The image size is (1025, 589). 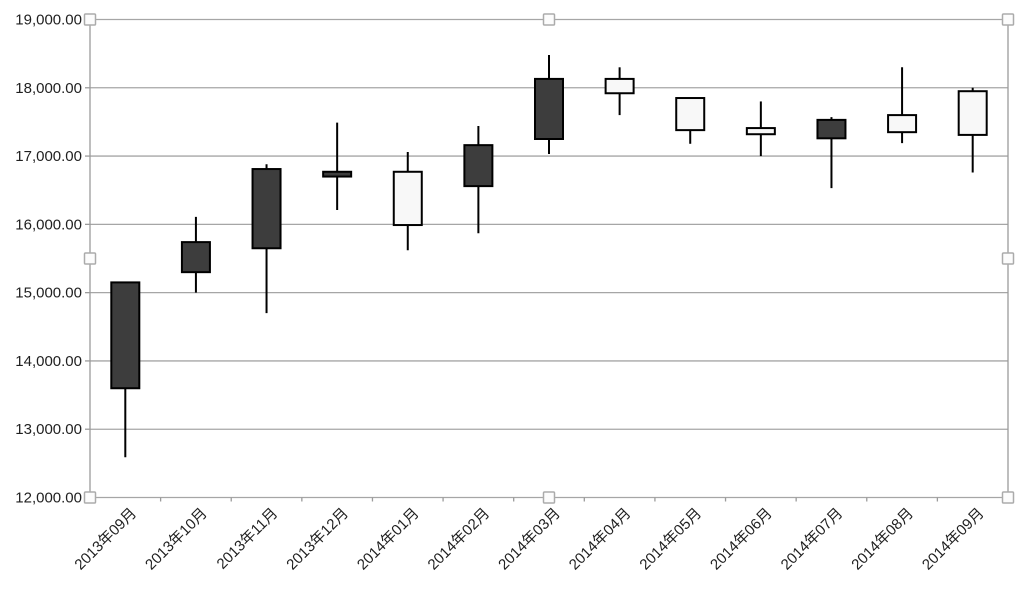 What do you see at coordinates (1008, 19) in the screenshot?
I see `selection-handle-top-right` at bounding box center [1008, 19].